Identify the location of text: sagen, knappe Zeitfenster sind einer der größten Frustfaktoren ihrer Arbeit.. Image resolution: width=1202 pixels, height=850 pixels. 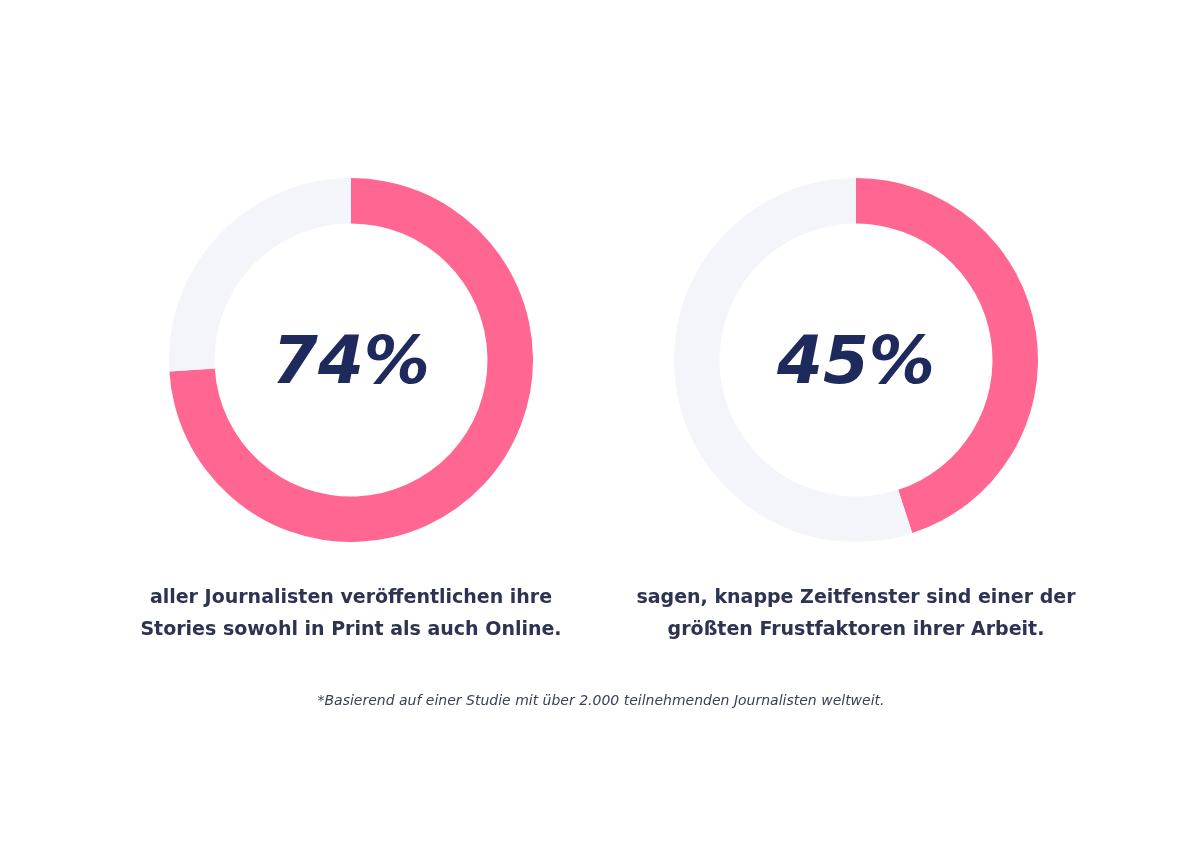
(856, 612).